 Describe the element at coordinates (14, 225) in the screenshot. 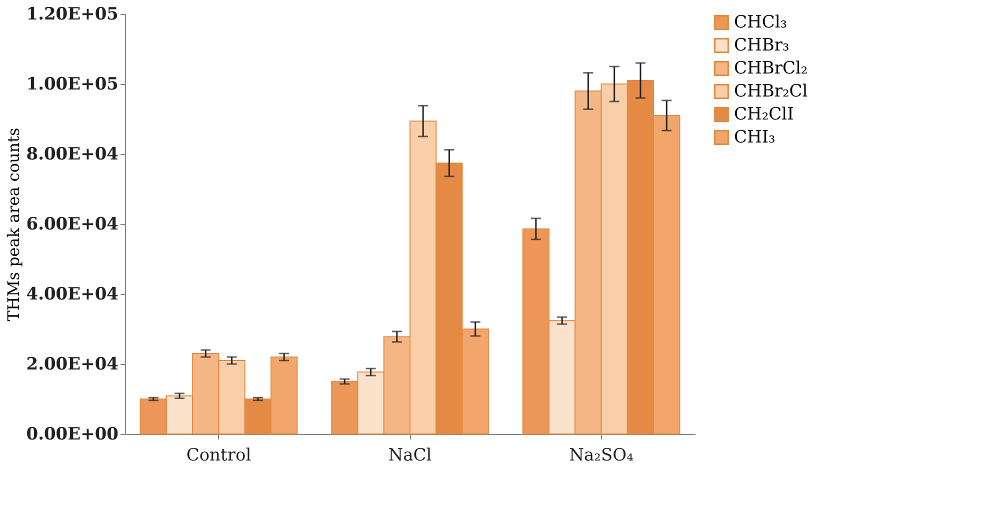

I see `y-axis-title: THMs peak area counts` at that location.